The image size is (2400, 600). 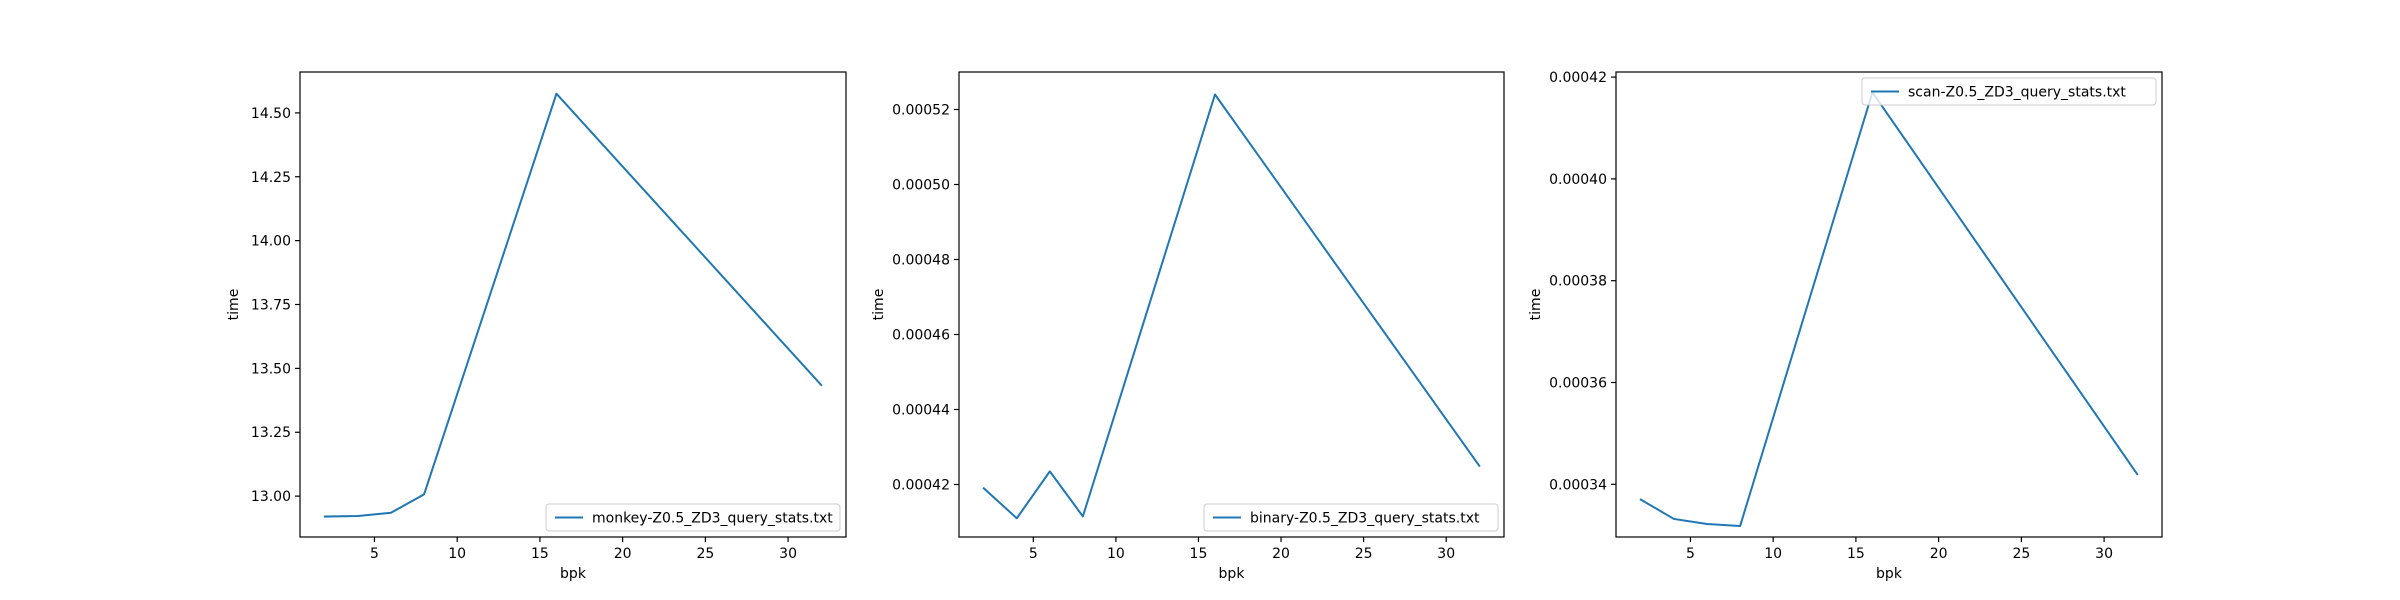 I want to click on y-tick-label: 0.00034, so click(x=1578, y=485).